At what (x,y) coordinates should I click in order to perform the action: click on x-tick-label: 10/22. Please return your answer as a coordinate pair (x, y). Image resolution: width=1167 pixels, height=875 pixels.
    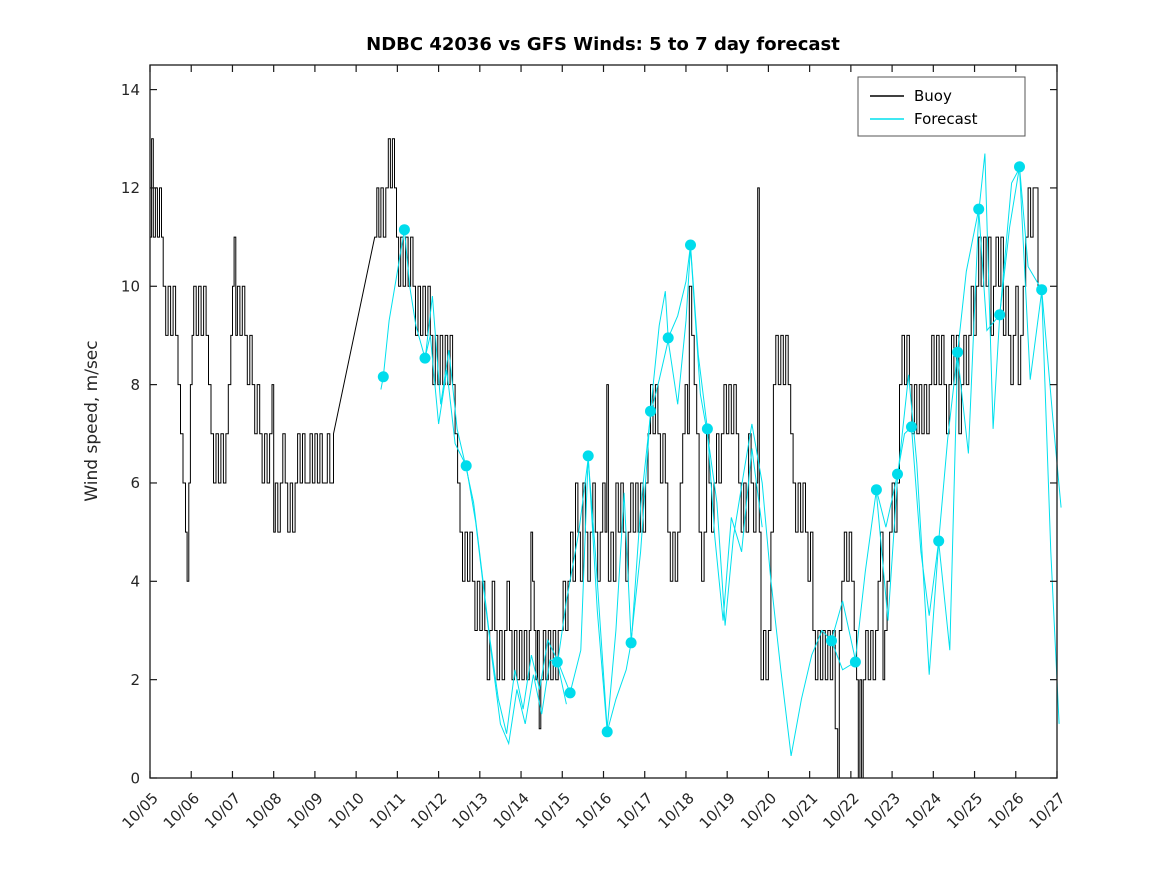
    Looking at the image, I should click on (840, 810).